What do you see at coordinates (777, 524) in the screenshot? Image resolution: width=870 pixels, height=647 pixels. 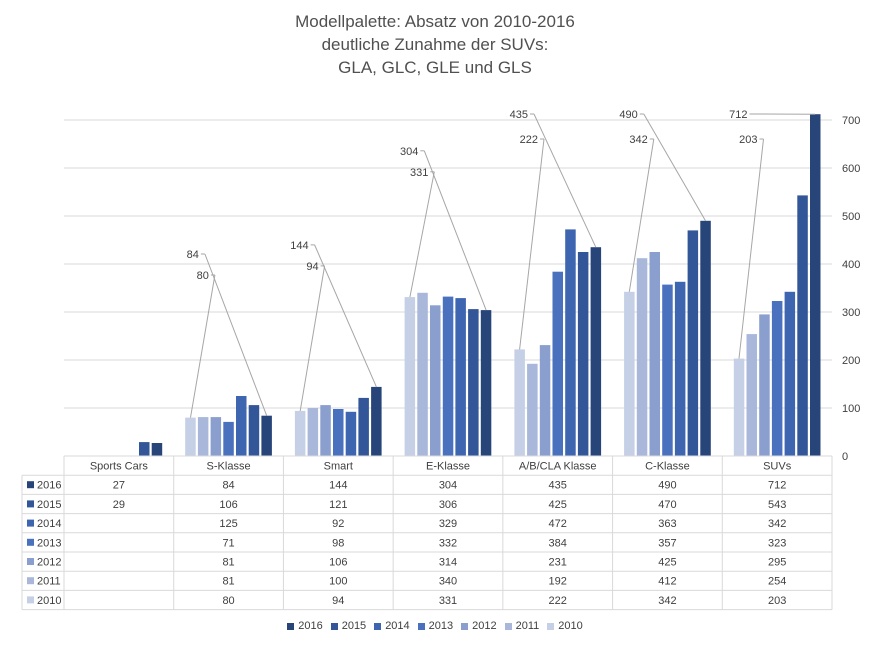 I see `table-cell: 342` at bounding box center [777, 524].